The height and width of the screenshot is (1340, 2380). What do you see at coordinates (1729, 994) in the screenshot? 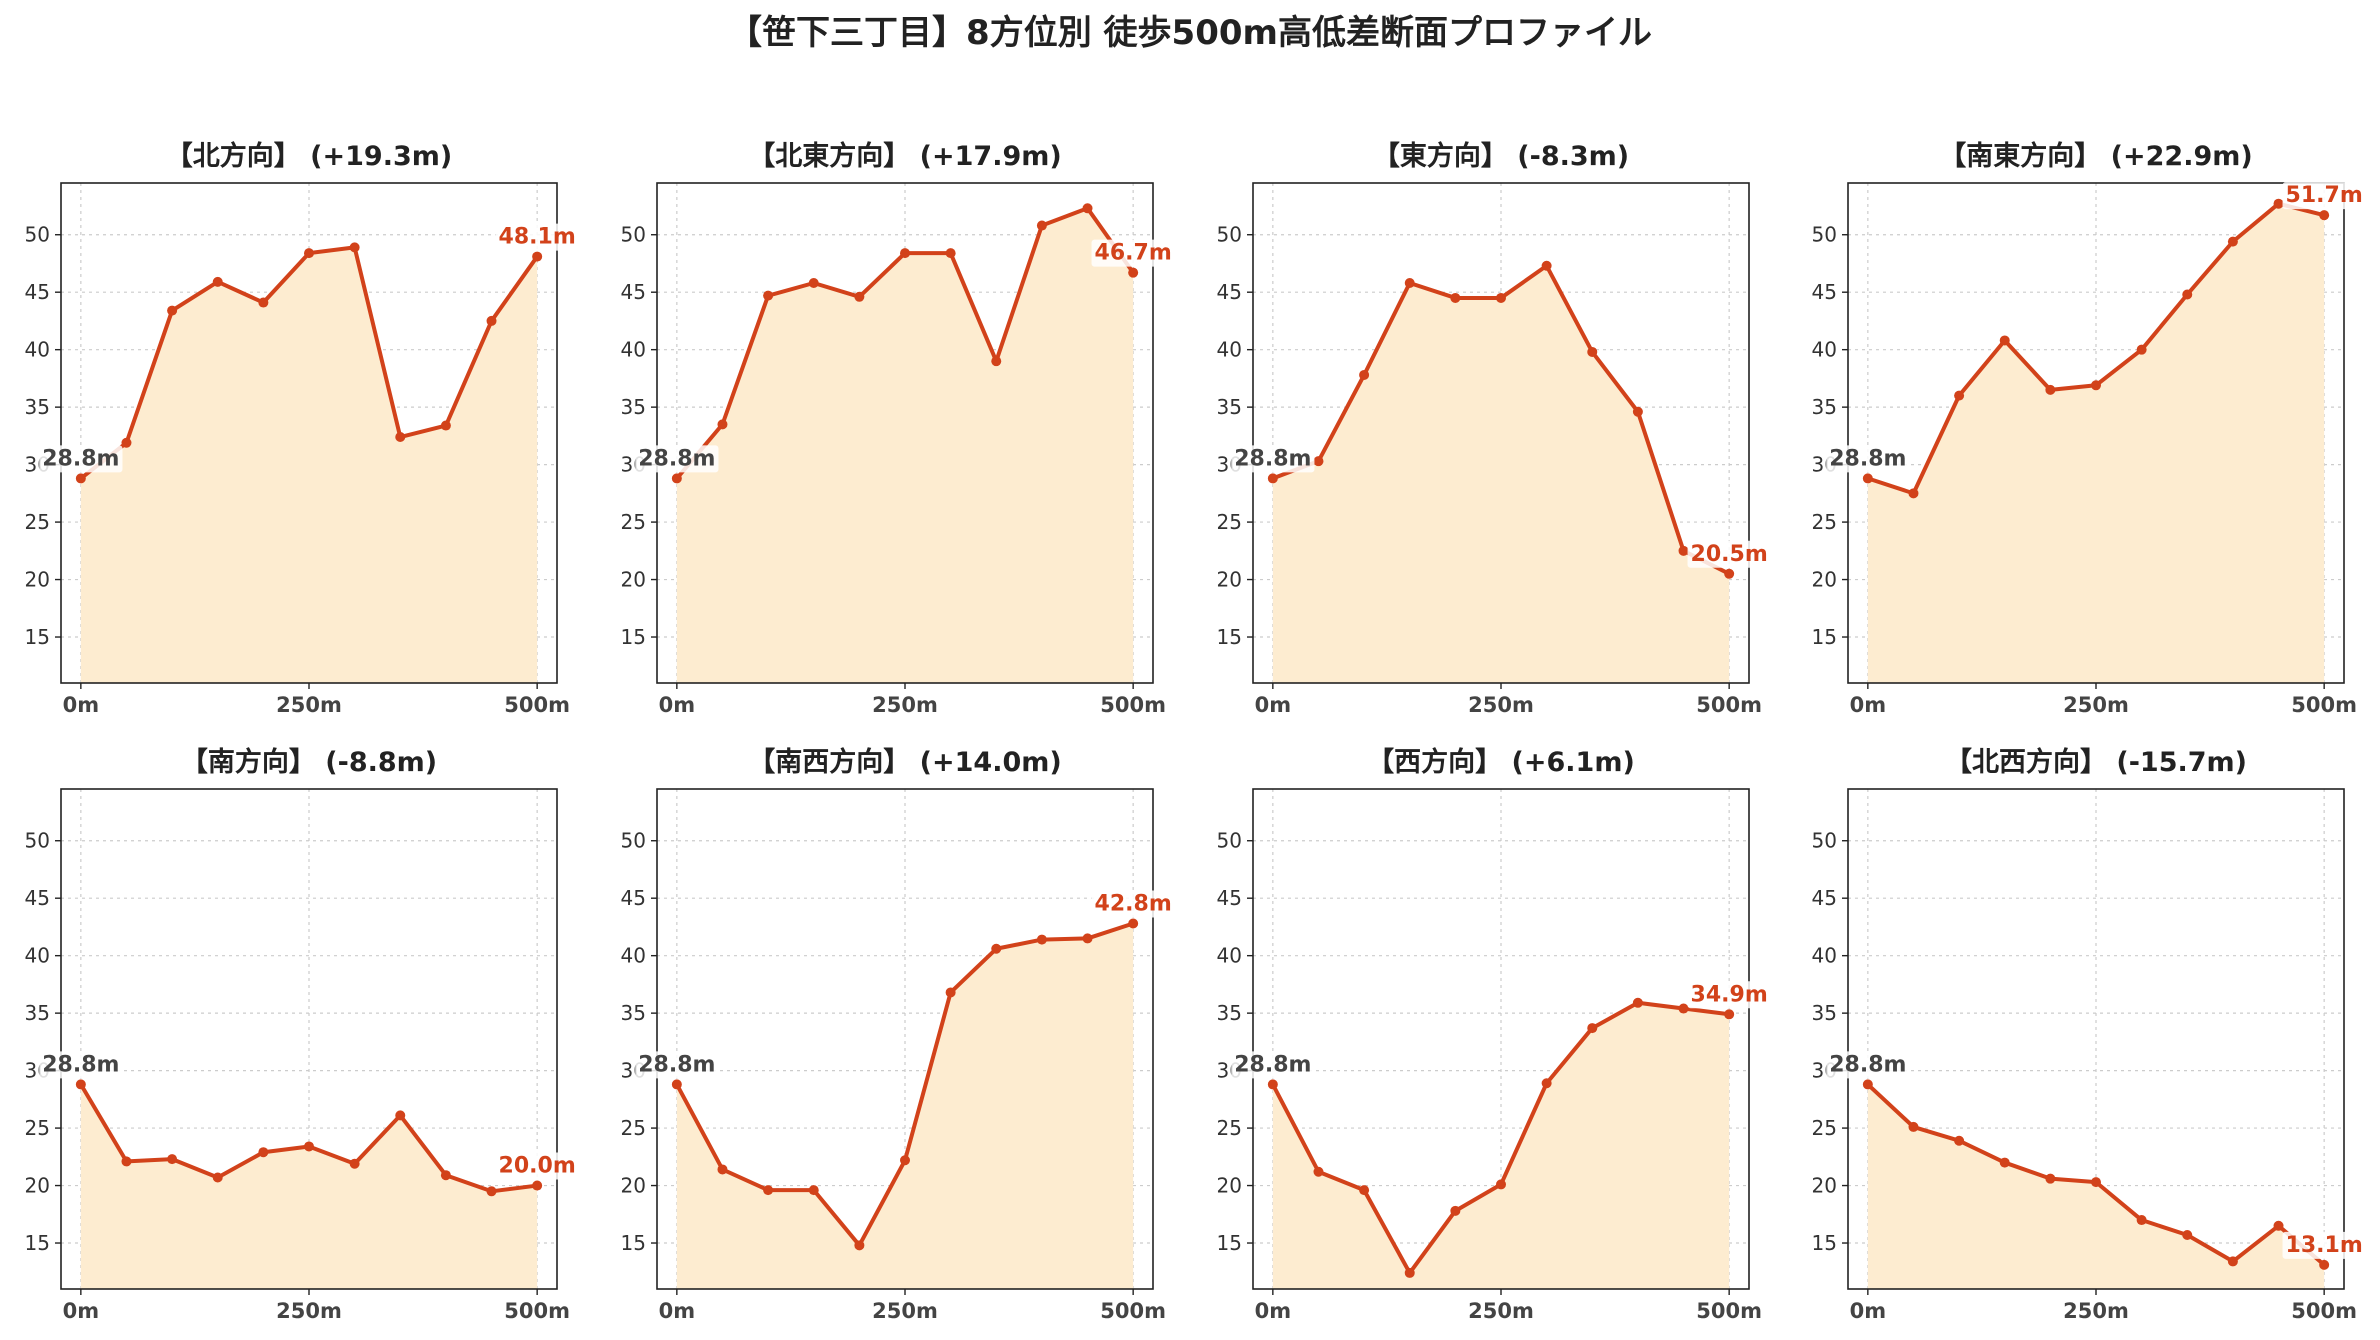
I see `end-value-label-text: 34.9m` at bounding box center [1729, 994].